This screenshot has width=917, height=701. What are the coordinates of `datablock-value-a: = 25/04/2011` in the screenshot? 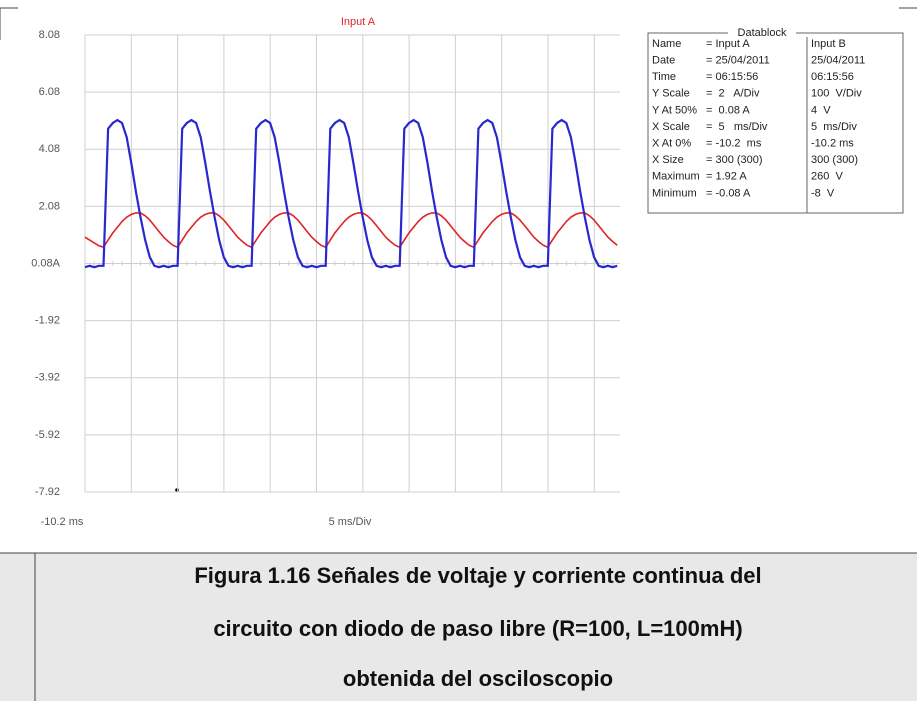 It's located at (738, 61).